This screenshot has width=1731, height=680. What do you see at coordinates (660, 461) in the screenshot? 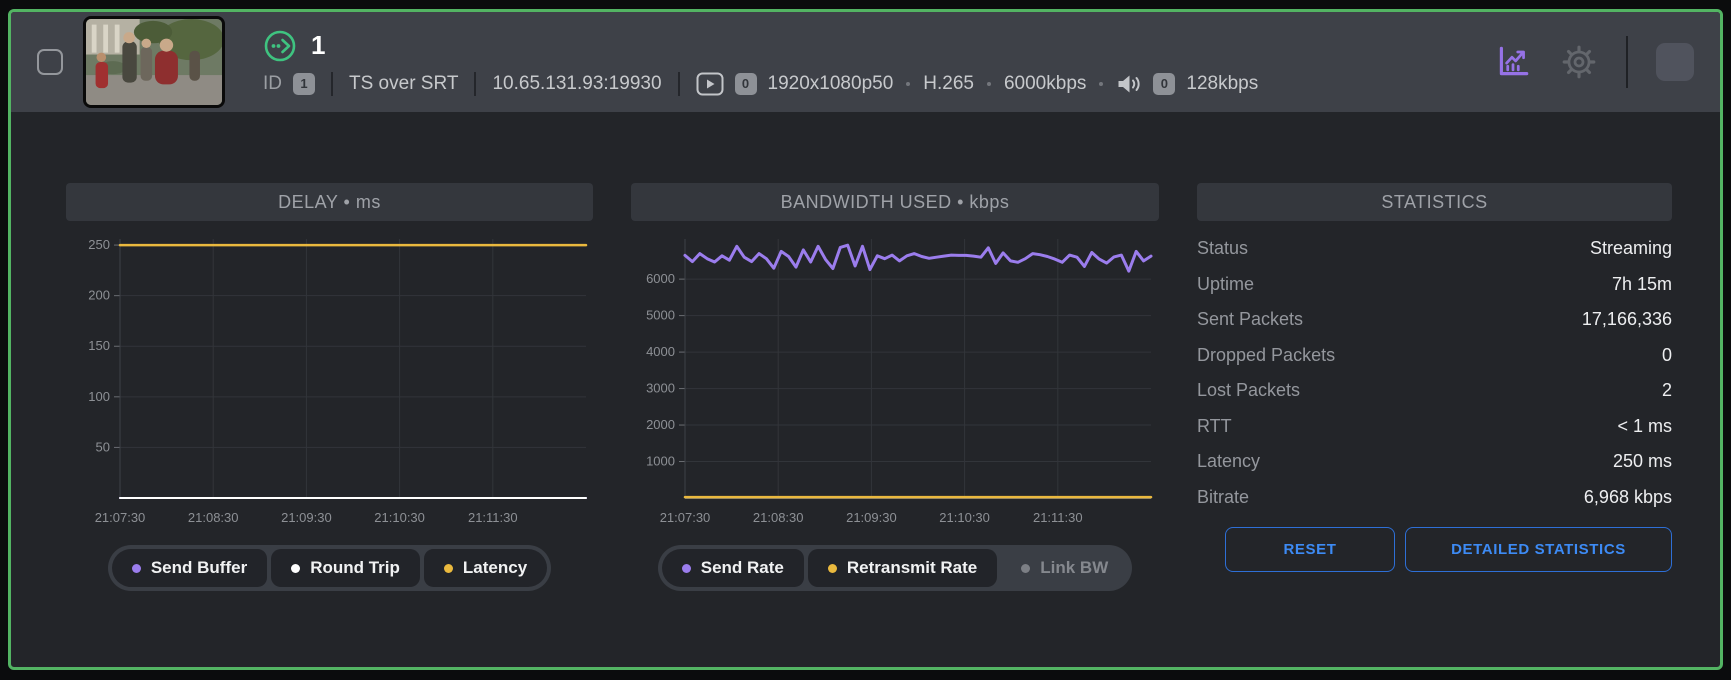
I see `svg-text: 1000` at bounding box center [660, 461].